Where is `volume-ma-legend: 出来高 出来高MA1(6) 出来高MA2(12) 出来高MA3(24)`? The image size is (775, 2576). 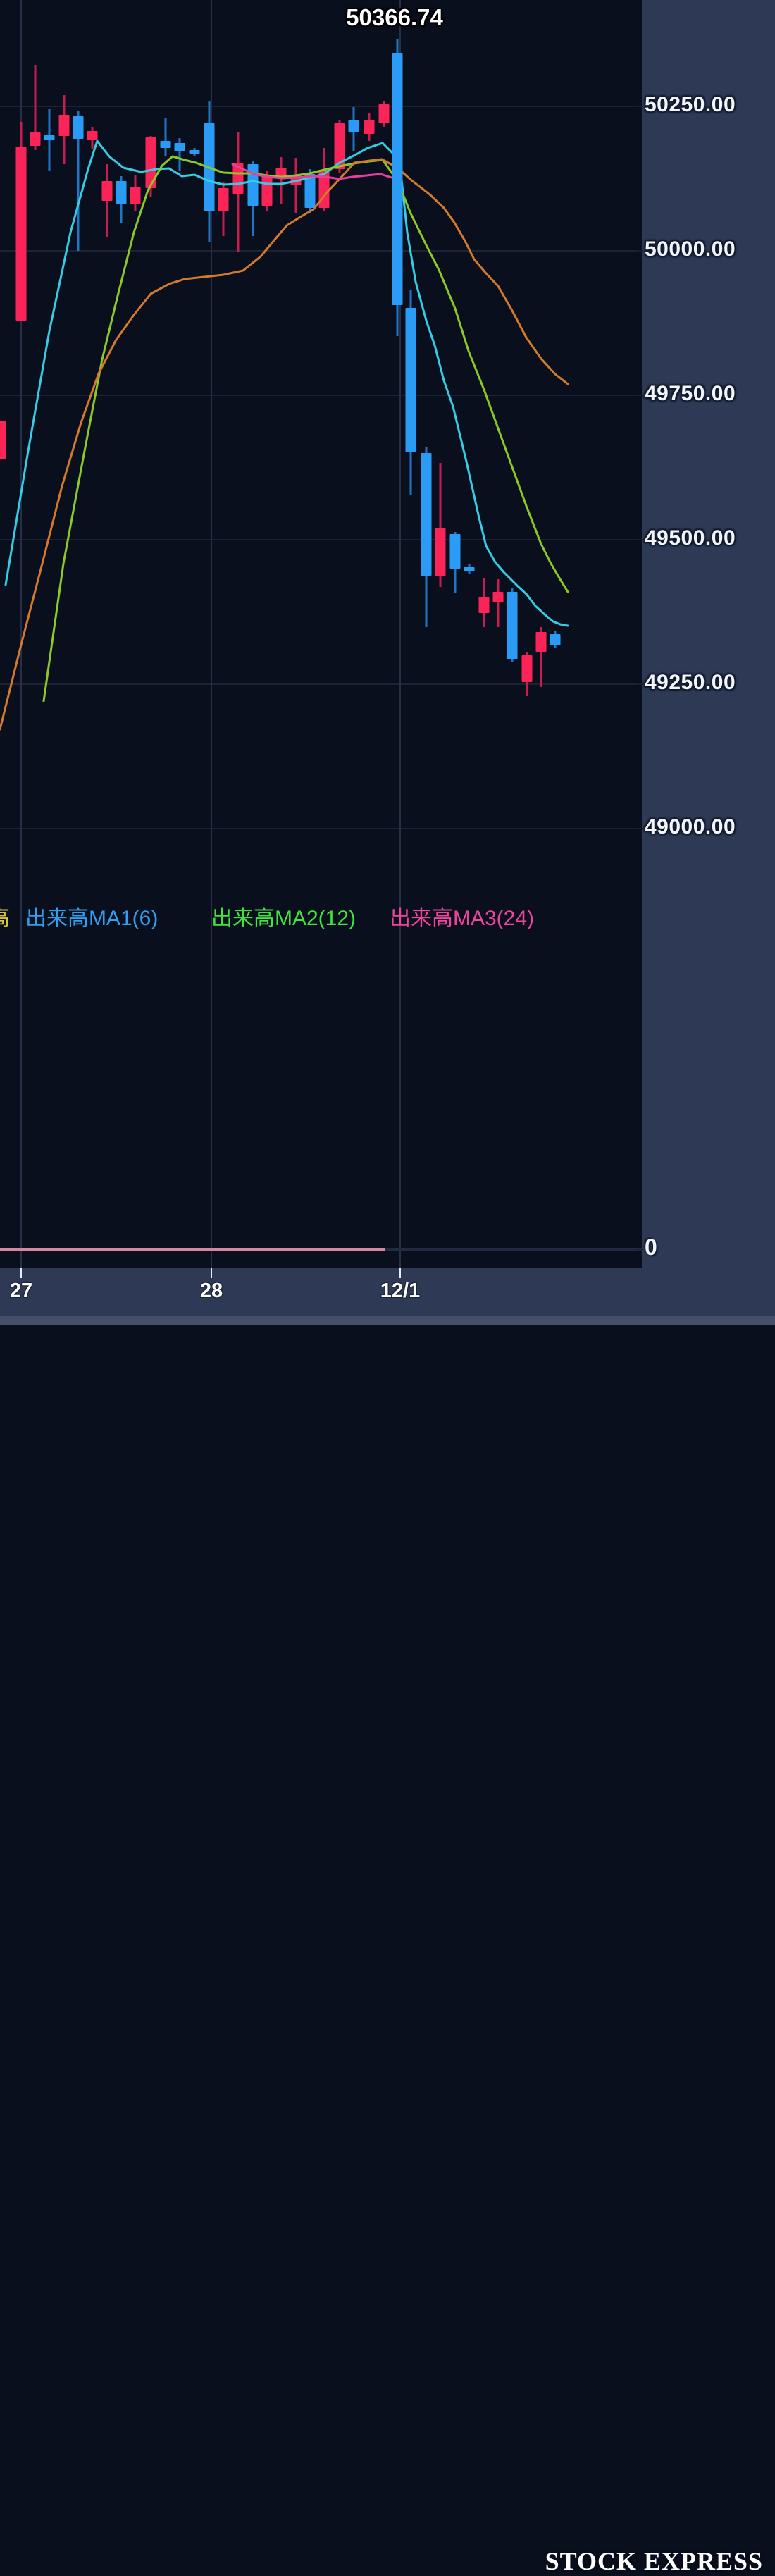 volume-ma-legend: 出来高 出来高MA1(6) 出来高MA2(12) 出来高MA3(24) is located at coordinates (321, 915).